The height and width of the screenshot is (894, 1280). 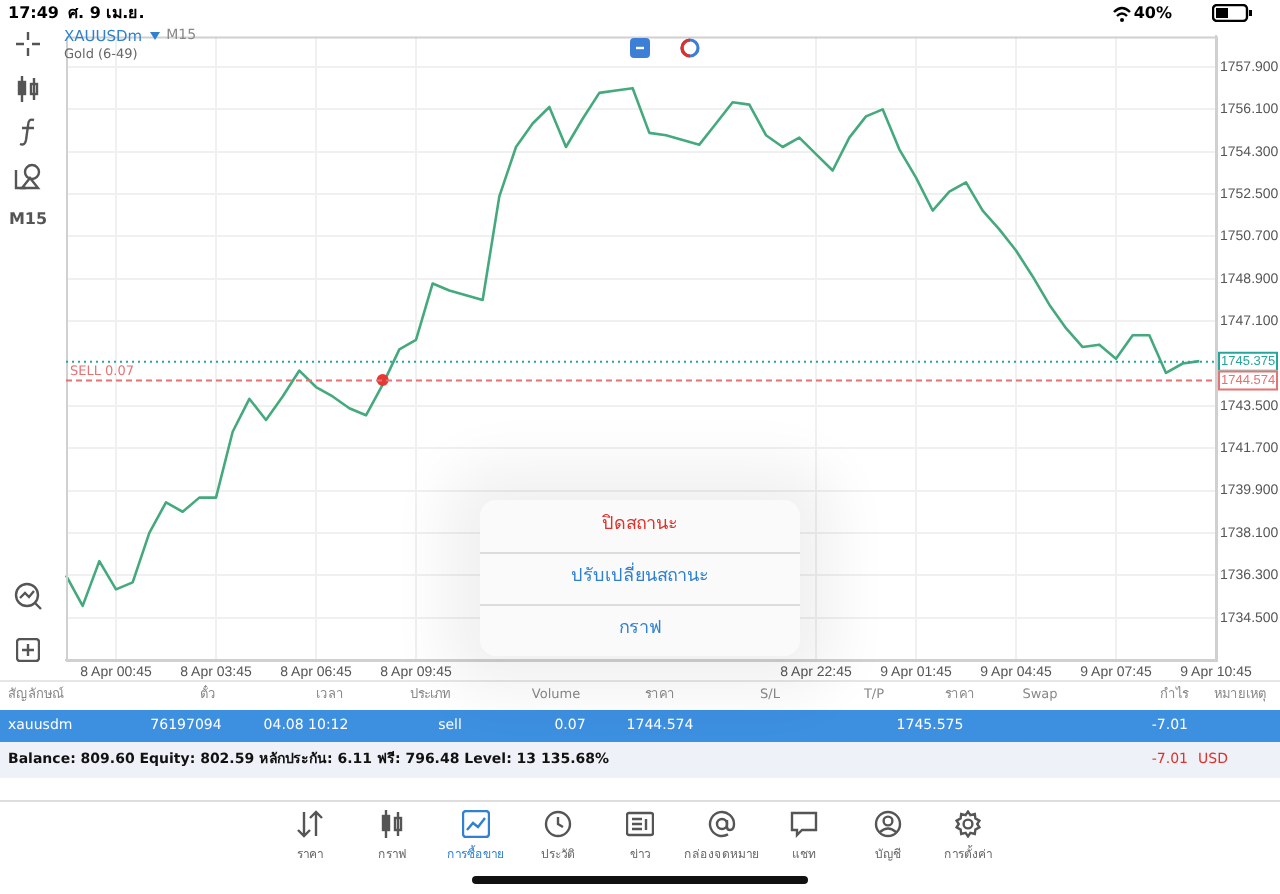 I want to click on annotation: กราฟ, so click(x=640, y=629).